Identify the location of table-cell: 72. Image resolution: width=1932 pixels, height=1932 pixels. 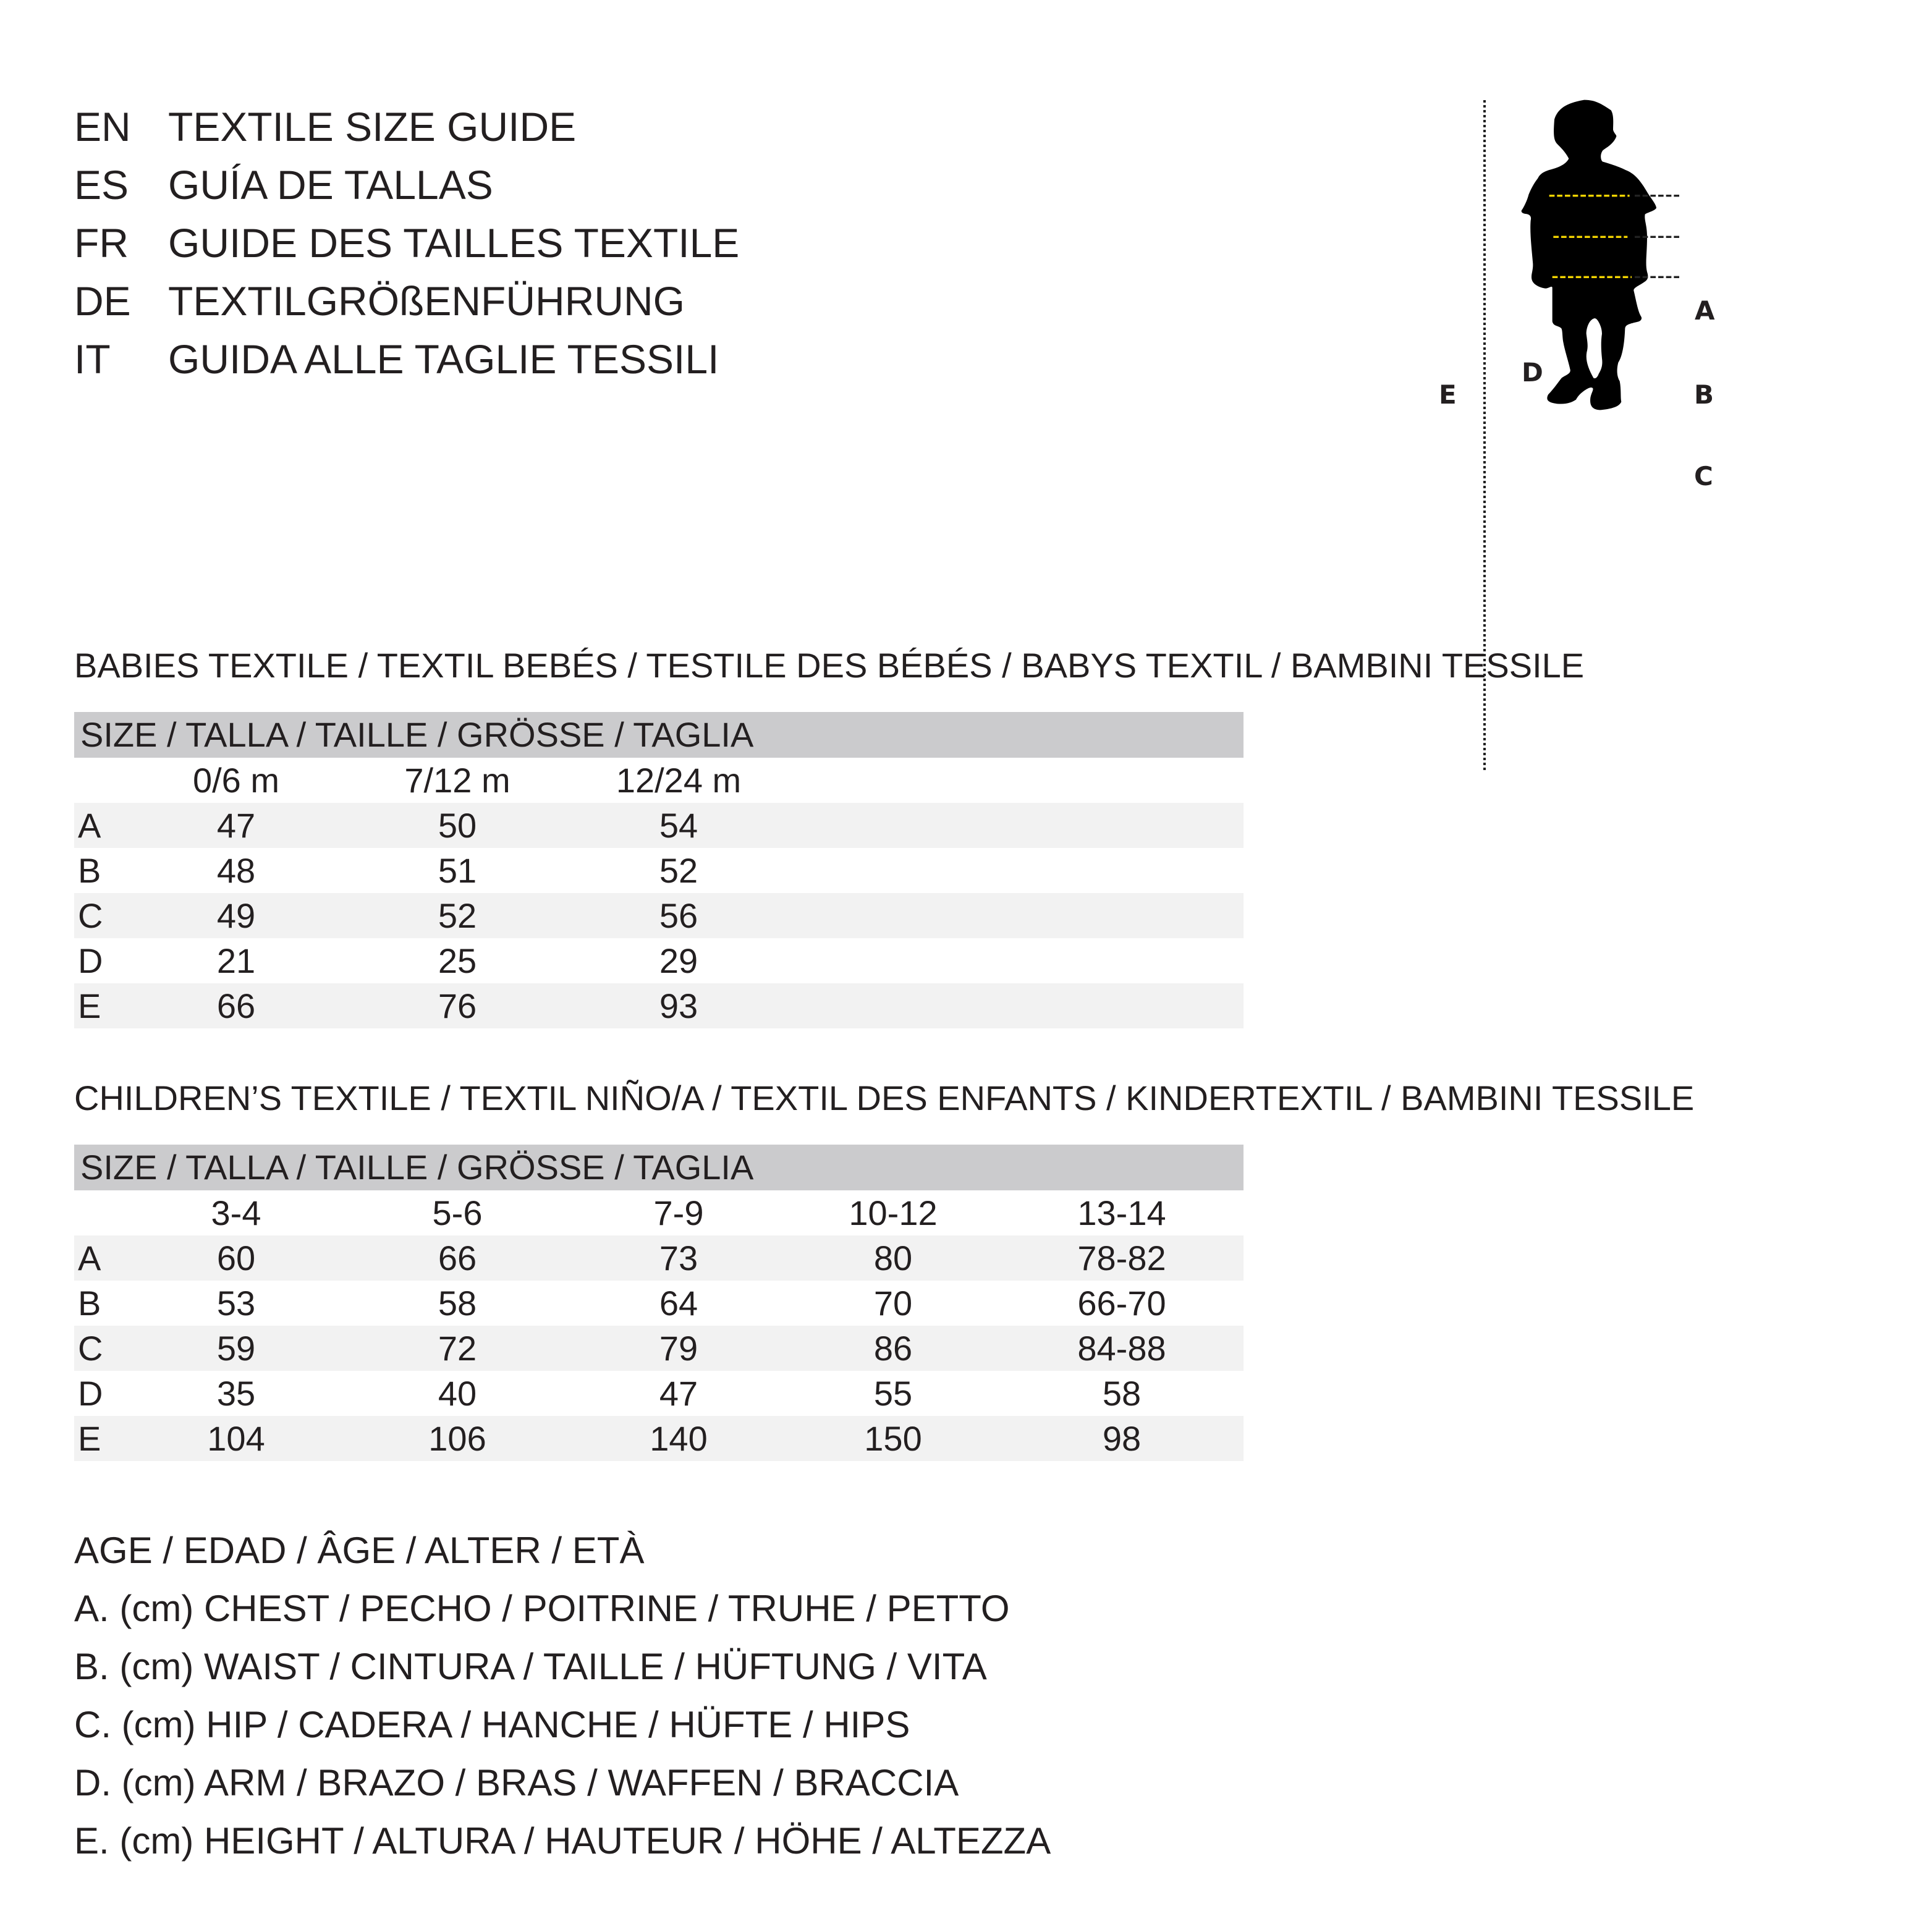
(457, 1348).